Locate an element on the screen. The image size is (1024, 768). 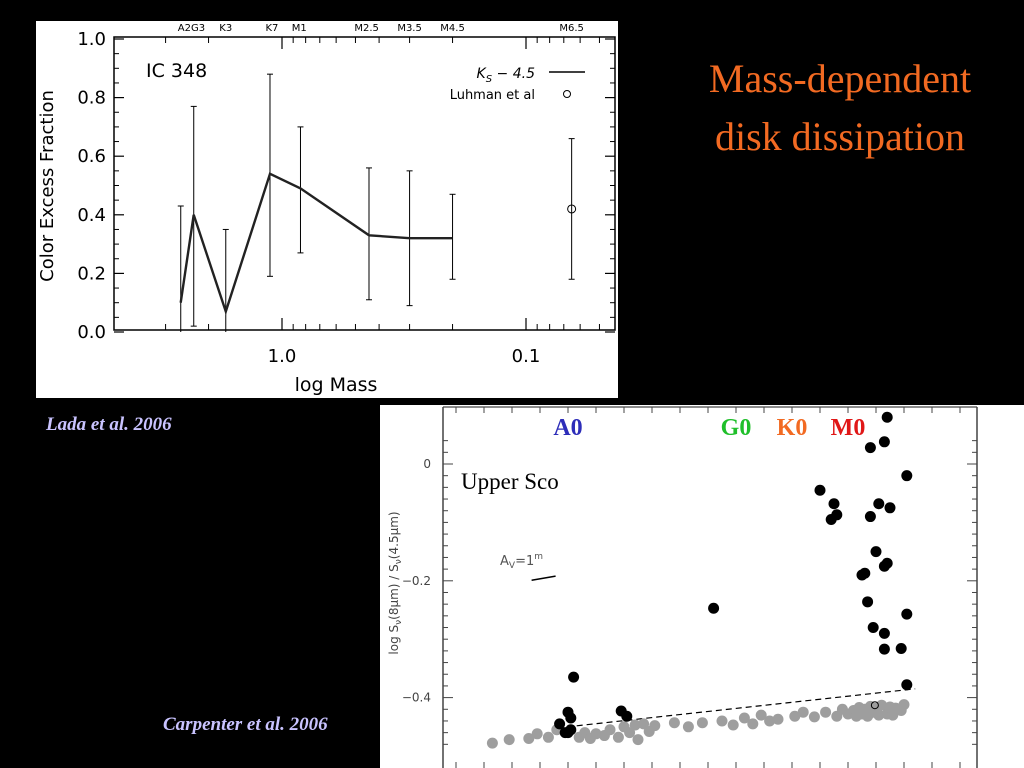
upper-sco-reddening-eq: =1 is located at coordinates (524, 561).